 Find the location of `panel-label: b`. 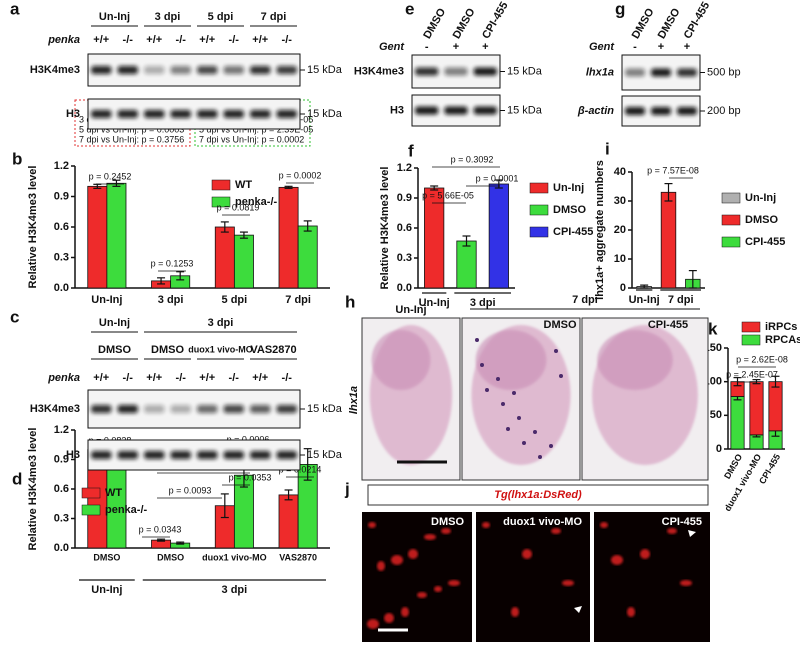

panel-label: b is located at coordinates (17, 158).